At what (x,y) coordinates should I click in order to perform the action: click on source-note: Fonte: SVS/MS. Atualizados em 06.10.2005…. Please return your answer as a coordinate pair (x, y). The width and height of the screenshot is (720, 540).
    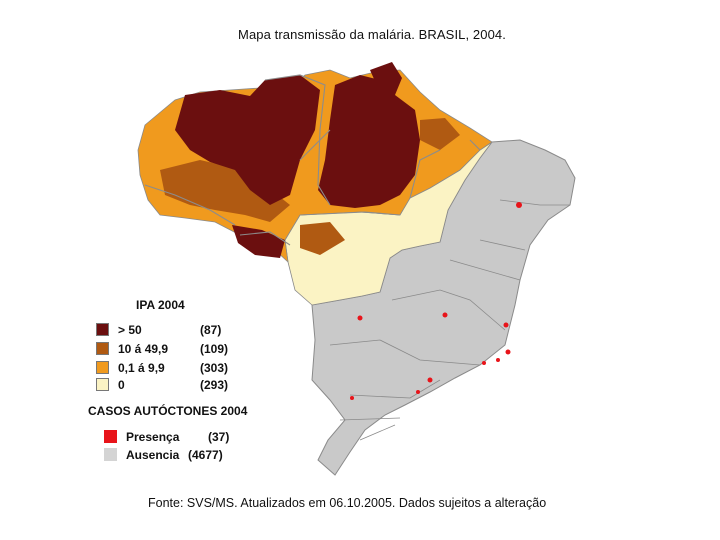
    Looking at the image, I should click on (347, 503).